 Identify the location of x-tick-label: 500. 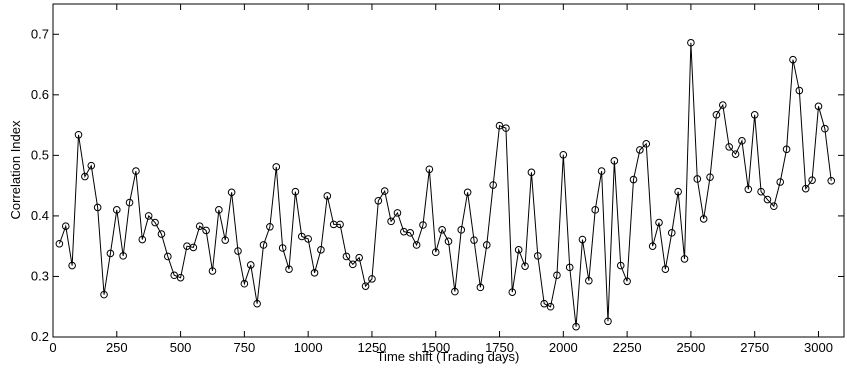
(181, 347).